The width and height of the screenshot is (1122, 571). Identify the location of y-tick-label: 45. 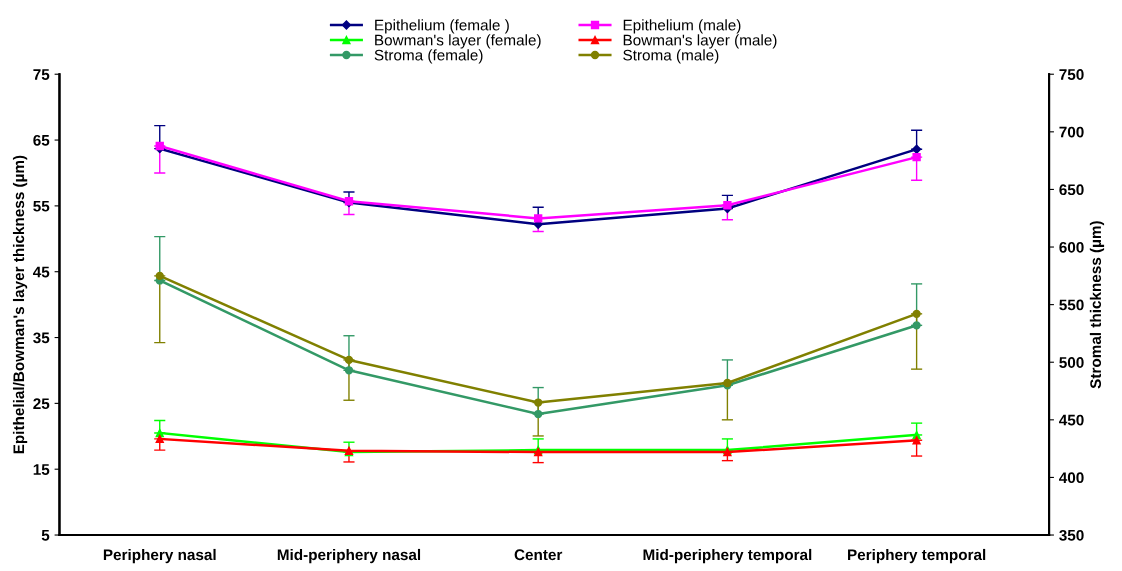
(41, 272).